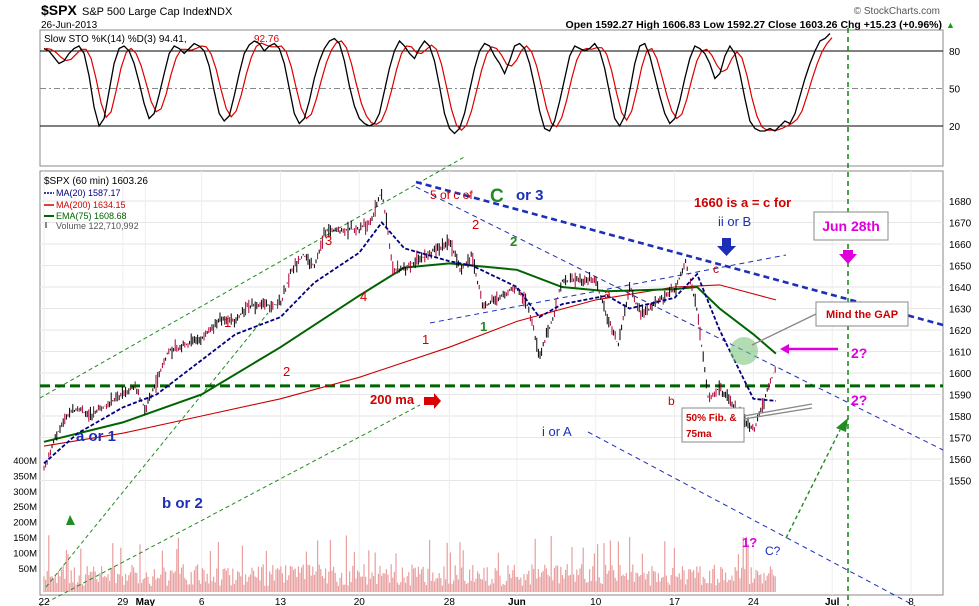 This screenshot has height=606, width=979. I want to click on x-tick-label: 24, so click(754, 601).